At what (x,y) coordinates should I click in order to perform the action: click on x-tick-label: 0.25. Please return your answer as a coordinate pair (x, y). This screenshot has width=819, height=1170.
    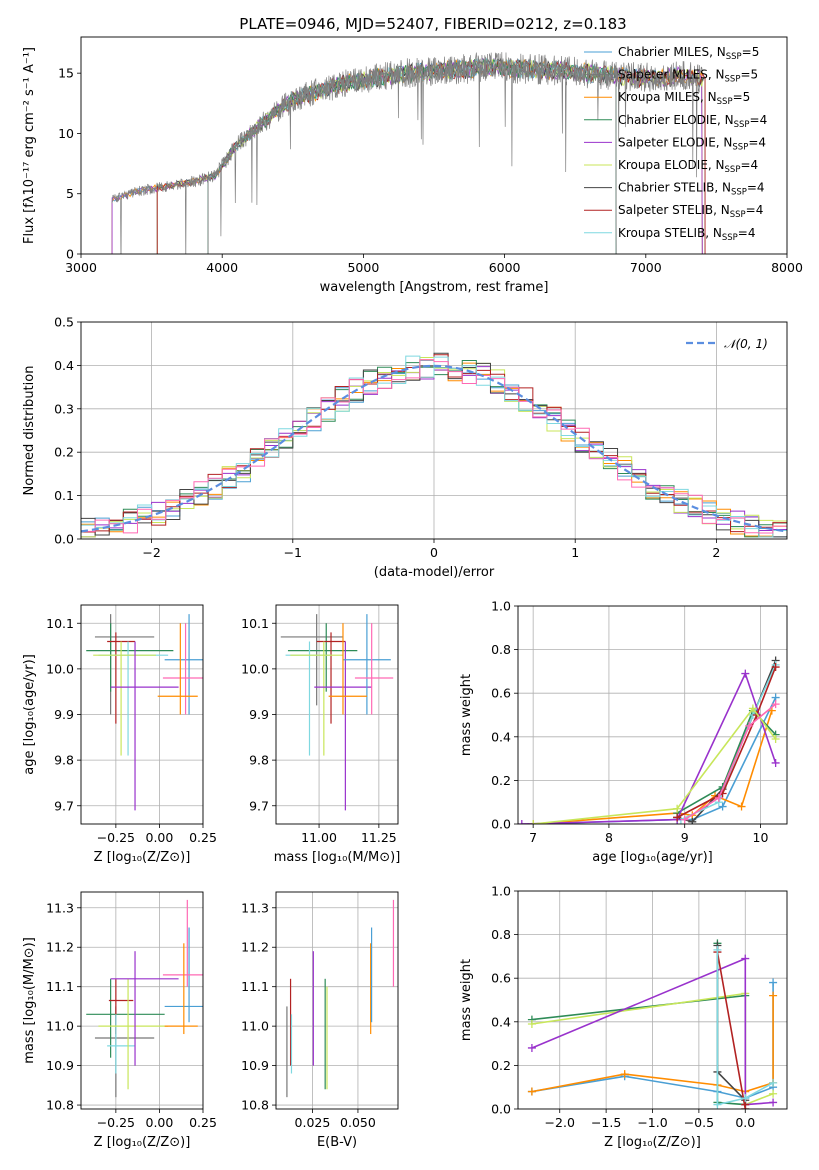
    Looking at the image, I should click on (203, 837).